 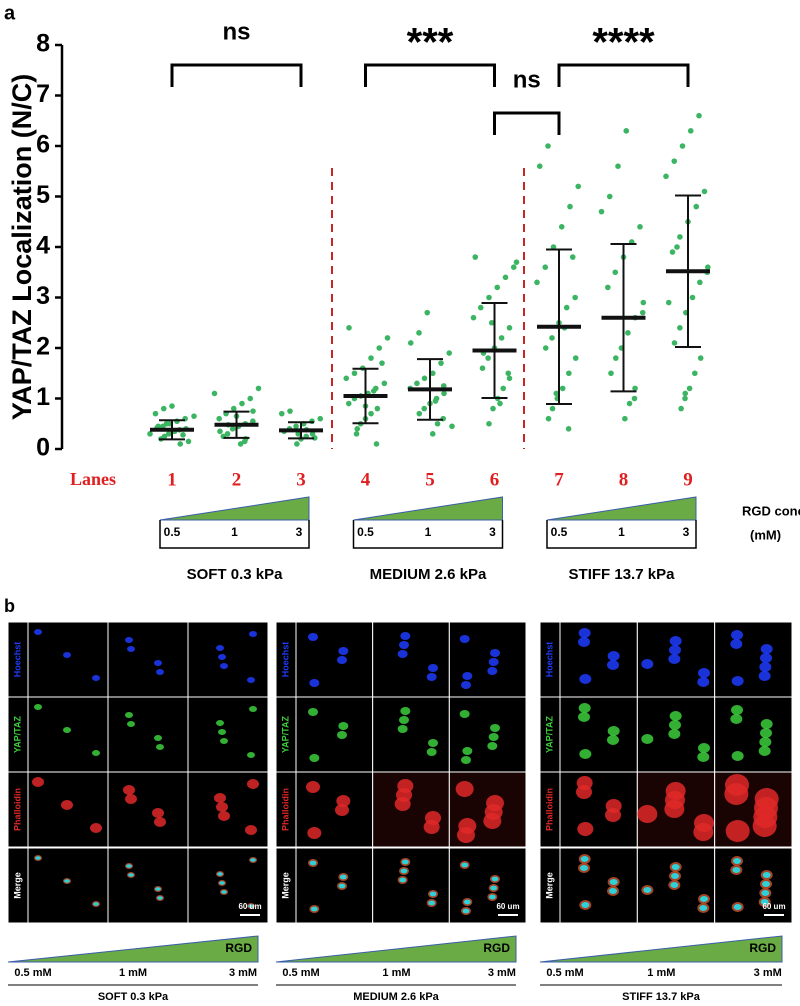 I want to click on y-tick-label: 0, so click(x=43, y=448).